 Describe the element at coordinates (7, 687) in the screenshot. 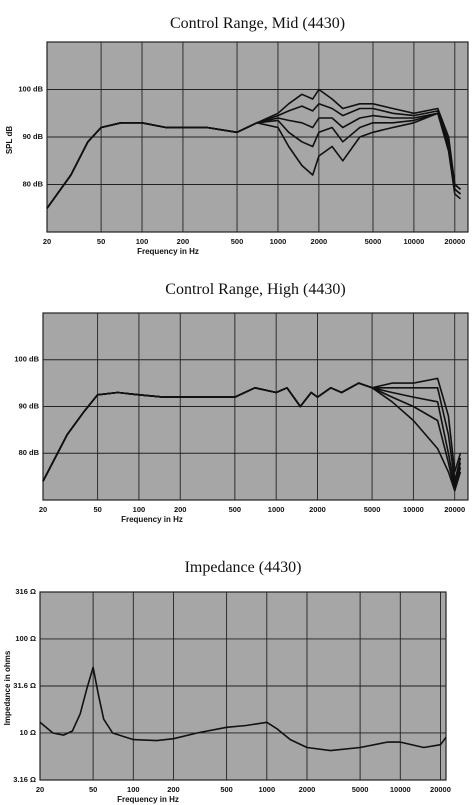

I see `y-axis-label: Impedance in ohms` at that location.